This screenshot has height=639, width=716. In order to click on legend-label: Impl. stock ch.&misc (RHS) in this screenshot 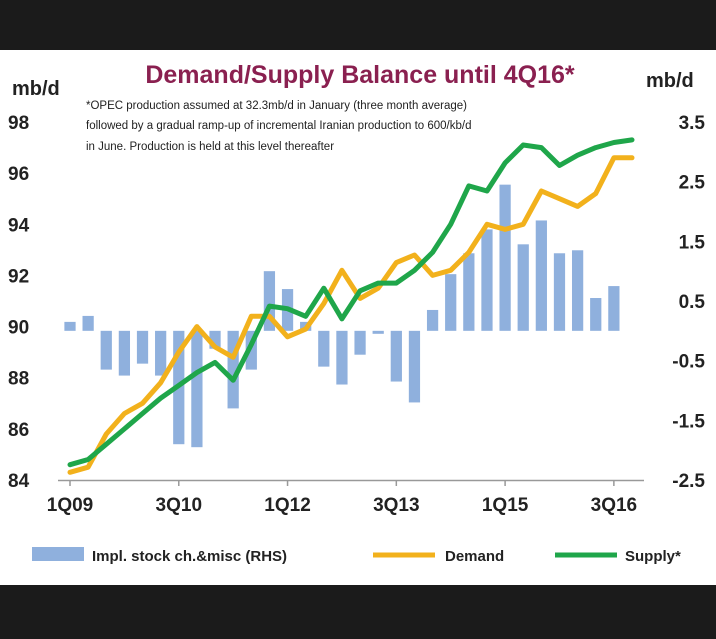, I will do `click(189, 556)`.